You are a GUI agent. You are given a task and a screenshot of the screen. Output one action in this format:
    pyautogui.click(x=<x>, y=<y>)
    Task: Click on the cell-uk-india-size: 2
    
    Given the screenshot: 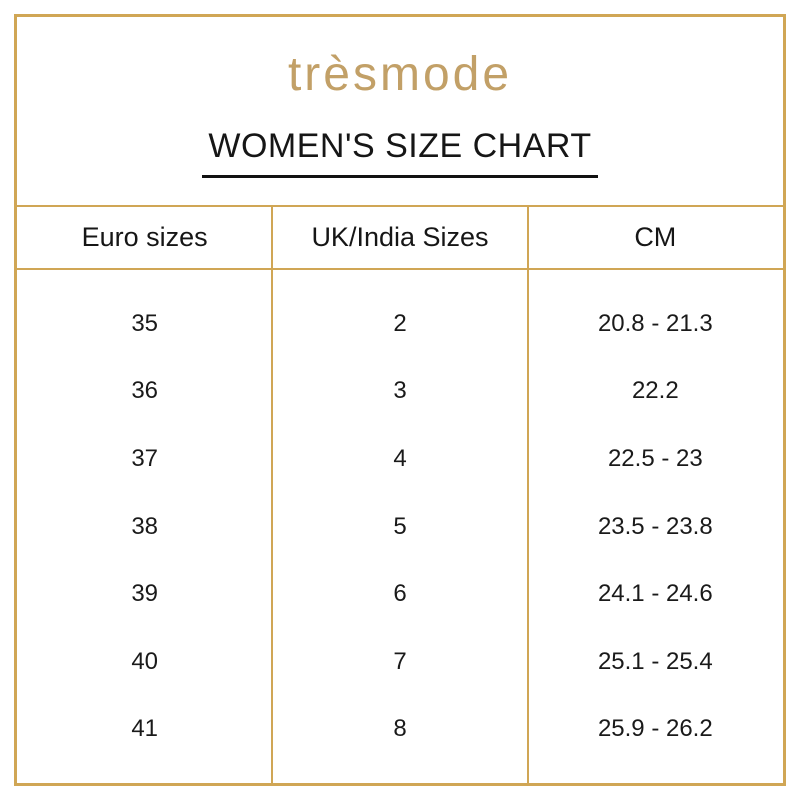 What is the action you would take?
    pyautogui.click(x=400, y=323)
    